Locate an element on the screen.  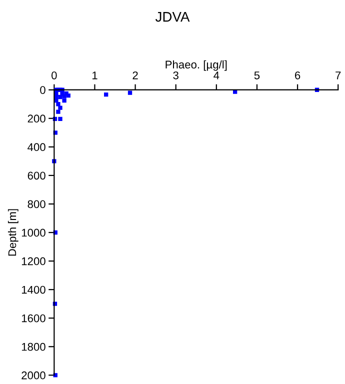
x-tick-label: 2 is located at coordinates (135, 75).